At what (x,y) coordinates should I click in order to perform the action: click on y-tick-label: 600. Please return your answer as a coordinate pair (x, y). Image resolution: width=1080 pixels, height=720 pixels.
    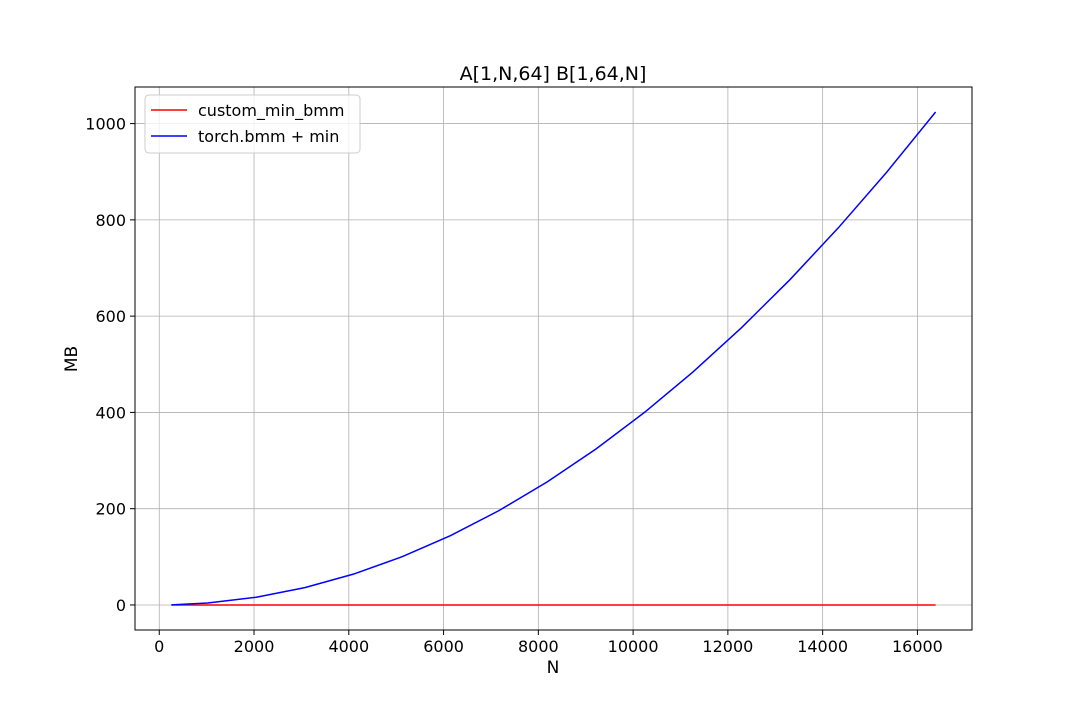
    Looking at the image, I should click on (110, 316).